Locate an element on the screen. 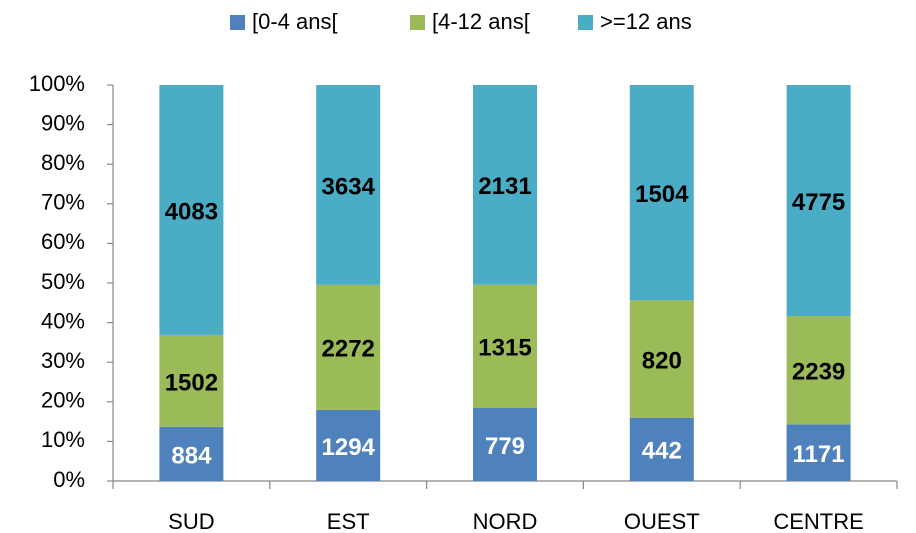  data-label: 4083 is located at coordinates (191, 211).